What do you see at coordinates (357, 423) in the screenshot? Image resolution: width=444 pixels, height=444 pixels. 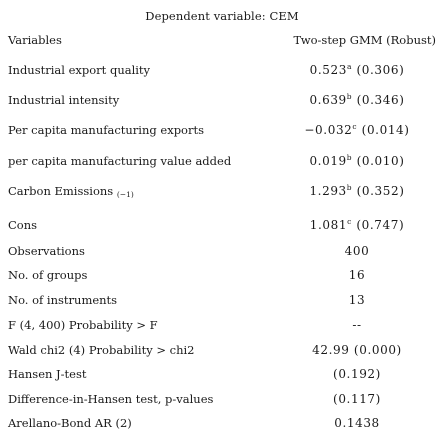 I see `stat-value: 0.1438` at bounding box center [357, 423].